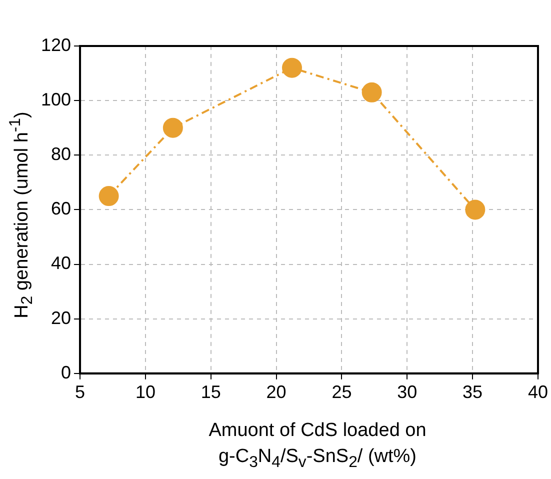 Image resolution: width=551 pixels, height=479 pixels. Describe the element at coordinates (66, 372) in the screenshot. I see `y-tick-label: 0` at that location.